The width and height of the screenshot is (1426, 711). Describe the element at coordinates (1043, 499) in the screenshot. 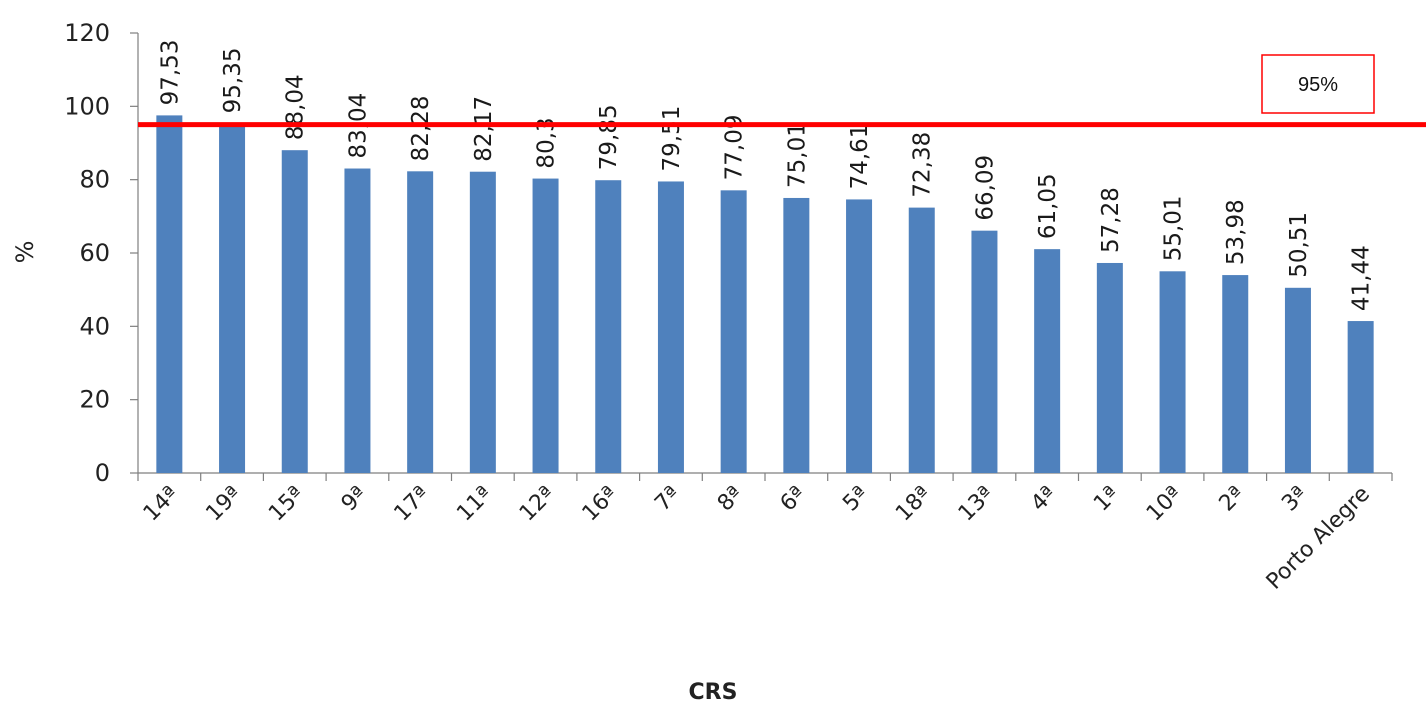

I see `category-label: 4ª` at that location.